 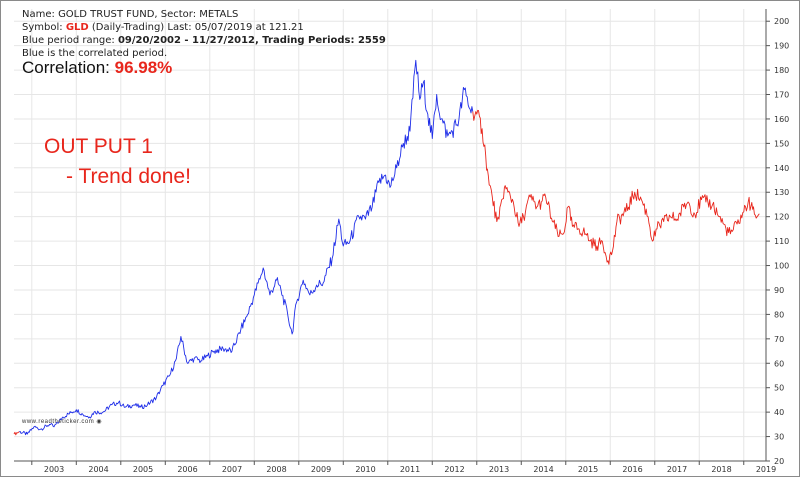 I want to click on info-name-line: Name: GOLD TRUST FUND, Sector: METALS, so click(x=130, y=14).